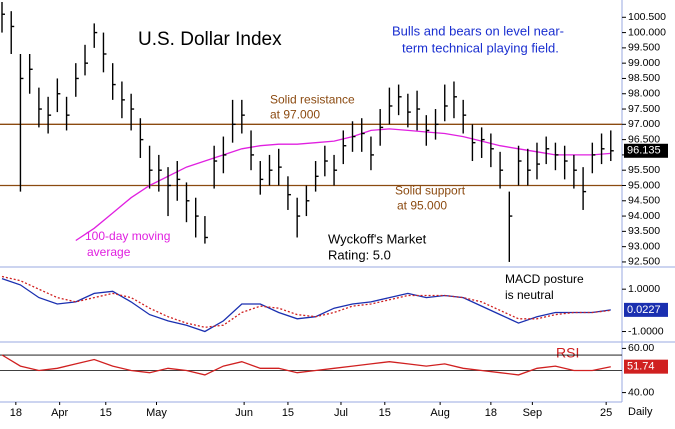 The image size is (675, 429). I want to click on subtitle: term technical playing field., so click(480, 47).